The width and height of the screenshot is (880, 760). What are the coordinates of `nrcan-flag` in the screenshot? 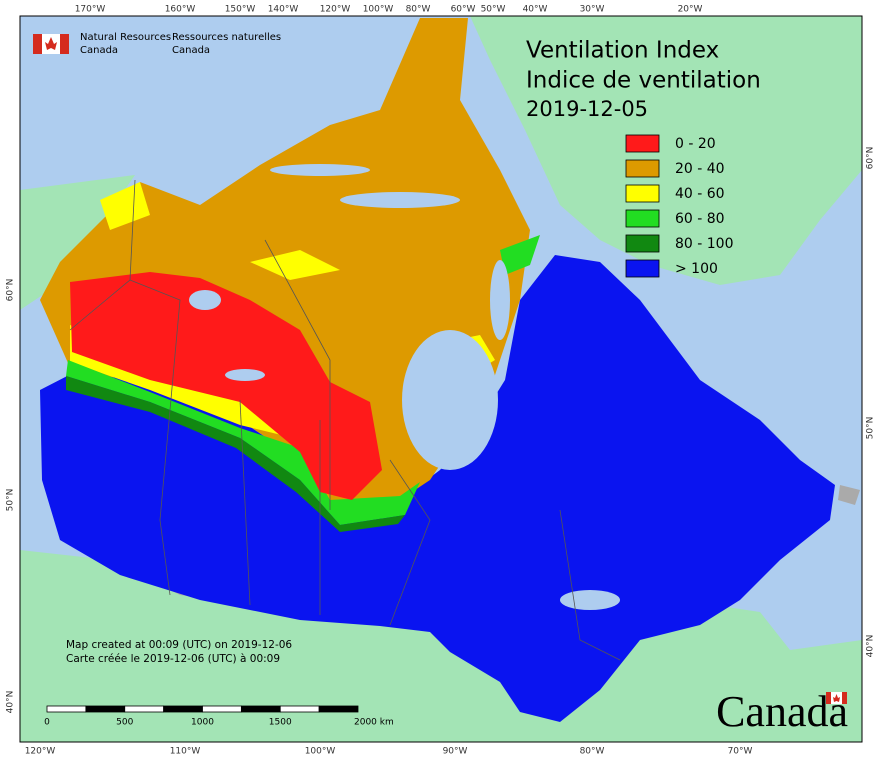 It's located at (51, 44).